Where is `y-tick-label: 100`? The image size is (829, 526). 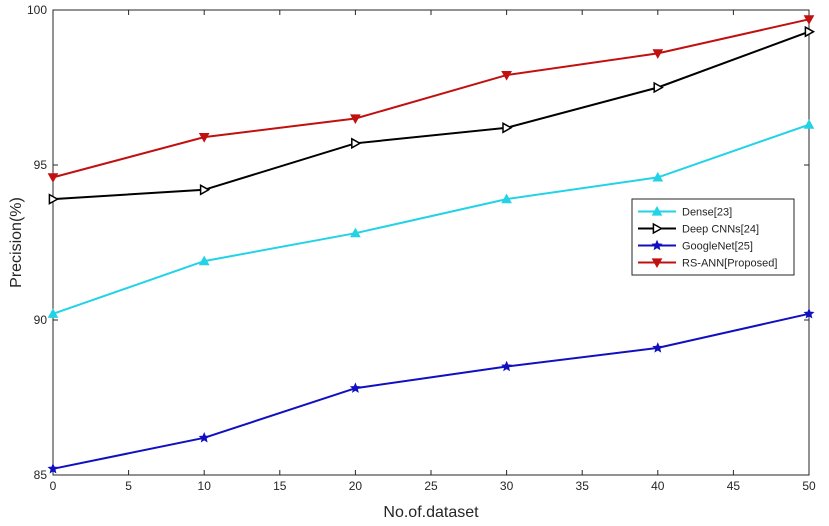 y-tick-label: 100 is located at coordinates (37, 10).